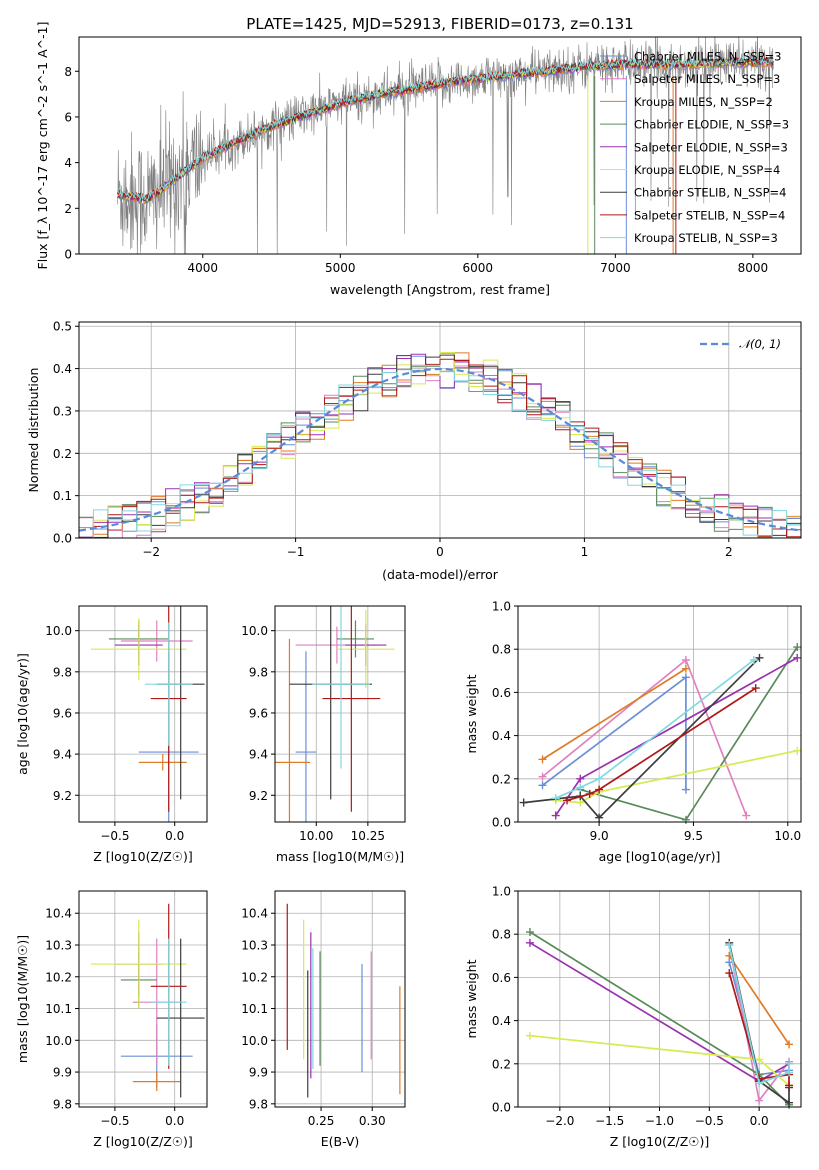 This screenshot has width=819, height=1170. I want to click on mass_vs_Z-axes: −0.5 0.0 9.8 9.9 10.0 10.1 10.2 10.3 10.4, so click(126, 1009).